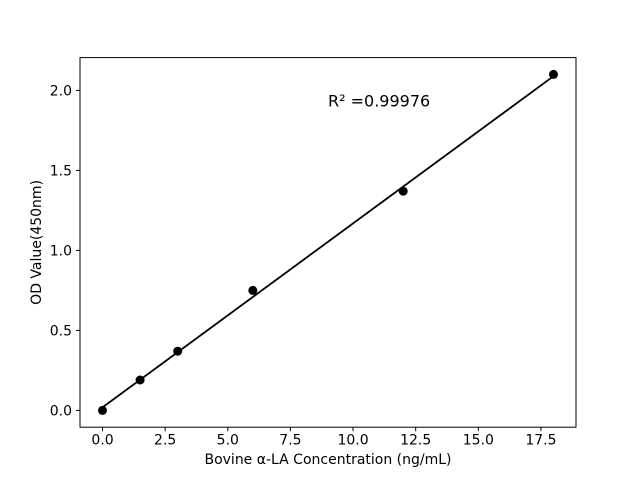 This screenshot has width=640, height=480. I want to click on x-tick-label: 10.0, so click(352, 441).